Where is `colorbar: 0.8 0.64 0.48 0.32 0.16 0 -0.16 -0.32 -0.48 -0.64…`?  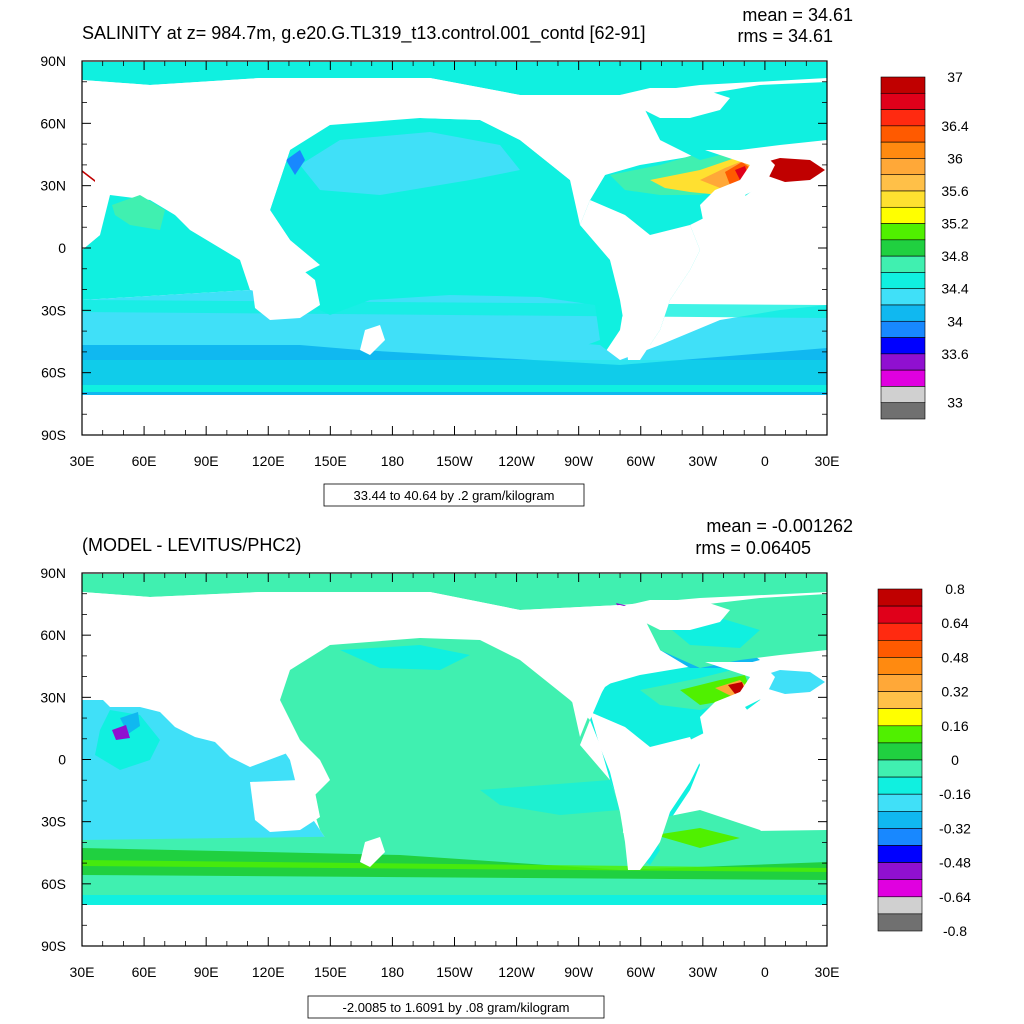 colorbar: 0.8 0.64 0.48 0.32 0.16 0 -0.16 -0.32 -0.48 -0.64… is located at coordinates (924, 760).